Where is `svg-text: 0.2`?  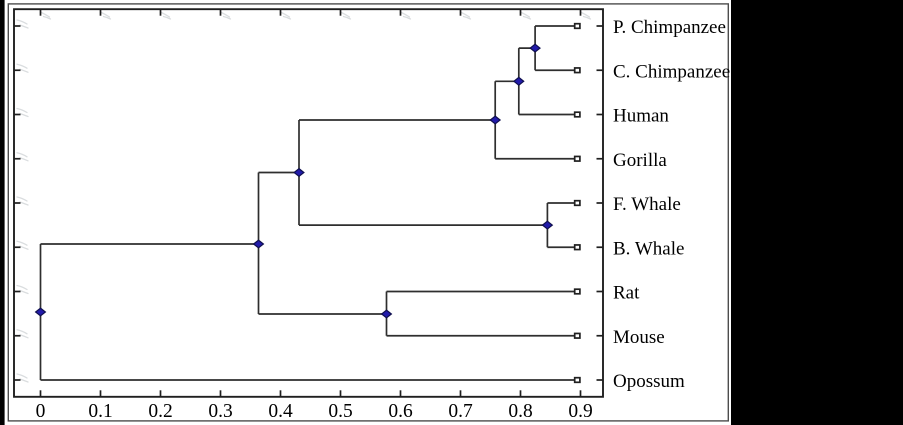 svg-text: 0.2 is located at coordinates (160, 411).